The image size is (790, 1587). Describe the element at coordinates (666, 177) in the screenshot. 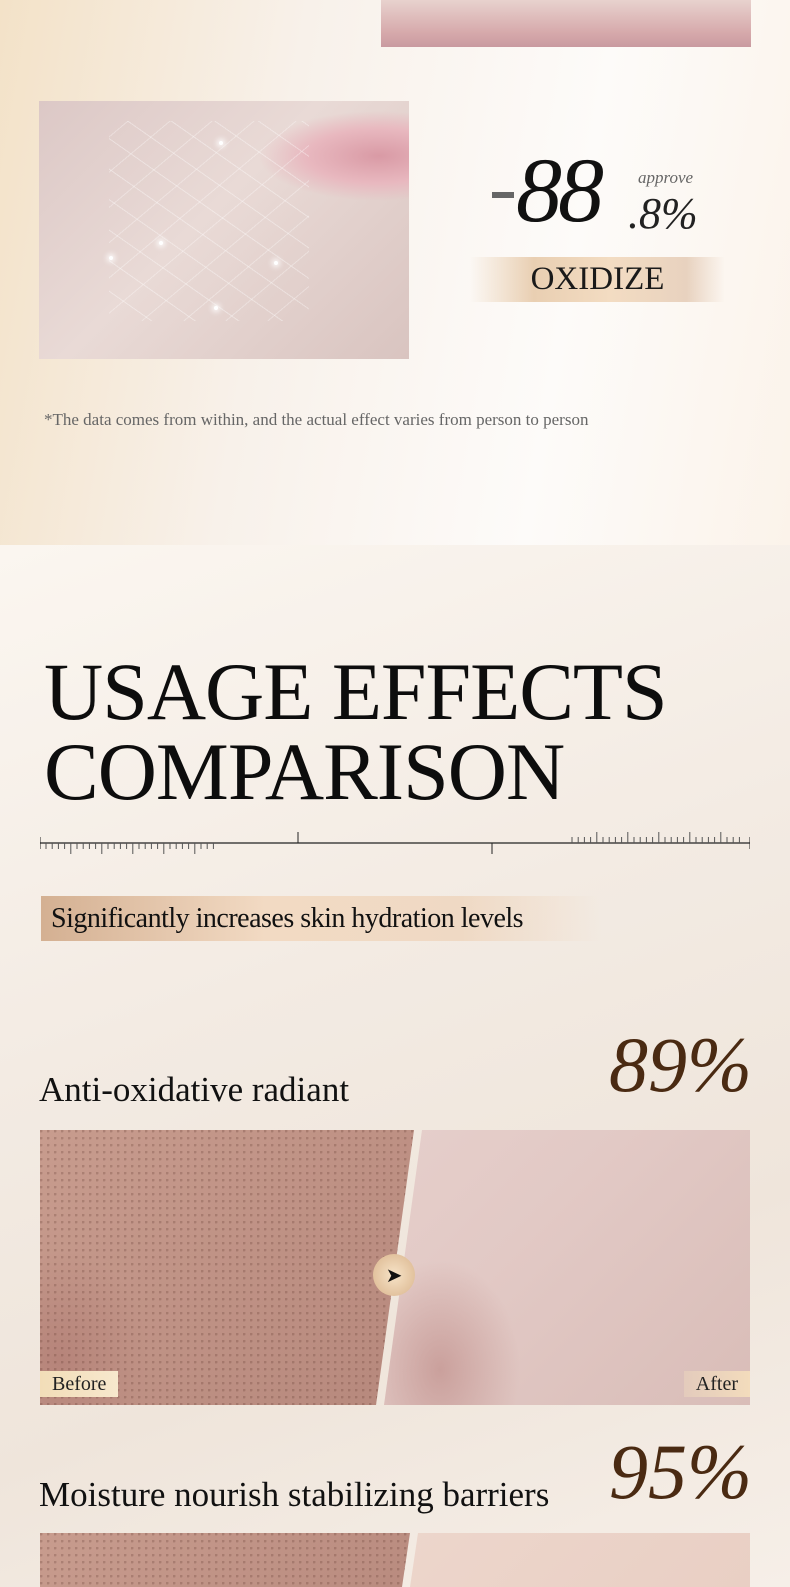

I see `stat-qualifier: approve` at that location.